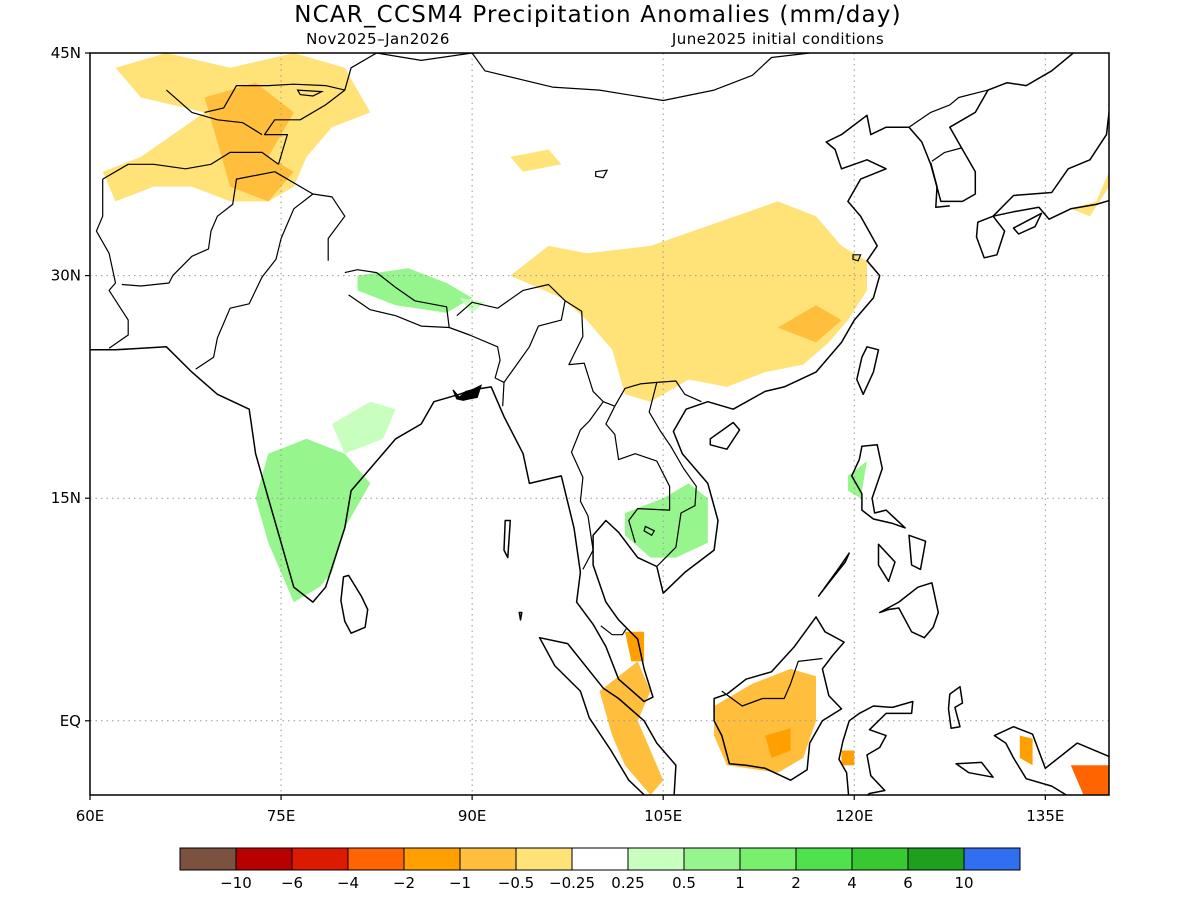 The width and height of the screenshot is (1200, 904). I want to click on water-tonle-sap, so click(649, 531).